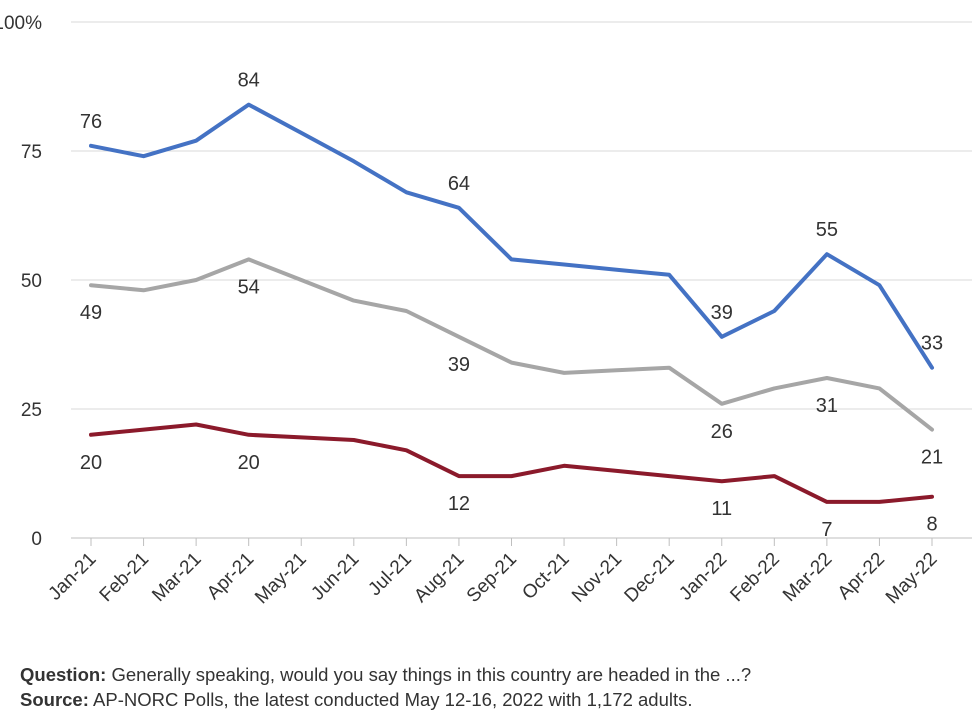  I want to click on data-label: 33, so click(932, 344).